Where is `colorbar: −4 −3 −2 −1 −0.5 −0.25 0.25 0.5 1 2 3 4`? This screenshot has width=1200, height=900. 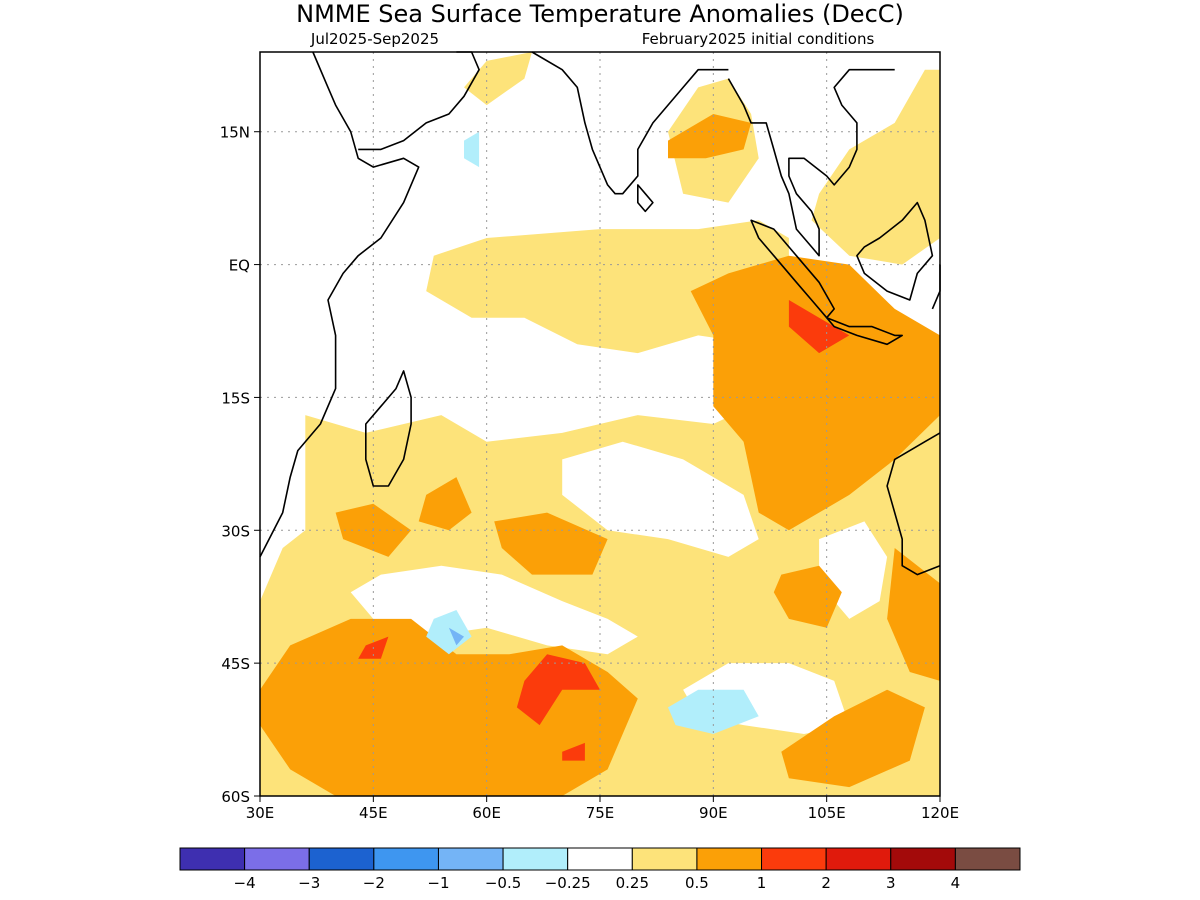 colorbar: −4 −3 −2 −1 −0.5 −0.25 0.25 0.5 1 2 3 4 is located at coordinates (600, 869).